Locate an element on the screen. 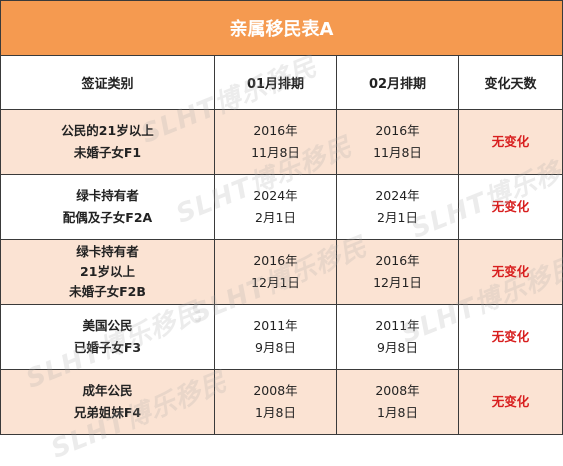 This screenshot has width=563, height=466. table-row-f3: 美国公民 已婚子女F3 2011年 9月8日 2011年 9月8日 无变化 is located at coordinates (281, 337).